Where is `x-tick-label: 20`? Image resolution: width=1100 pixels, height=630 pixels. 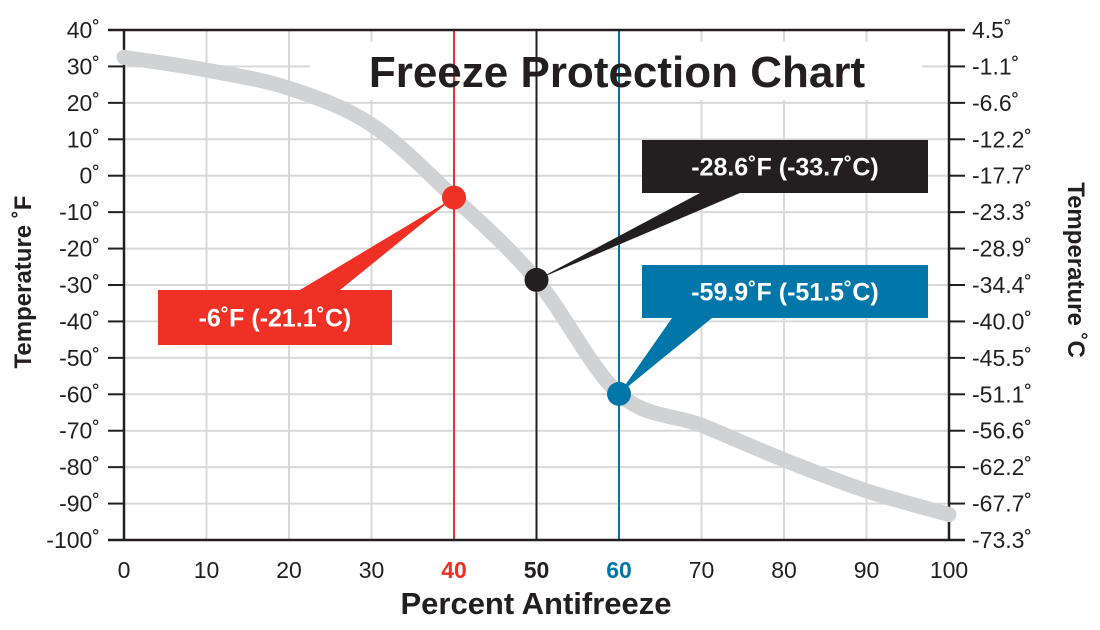 x-tick-label: 20 is located at coordinates (289, 570).